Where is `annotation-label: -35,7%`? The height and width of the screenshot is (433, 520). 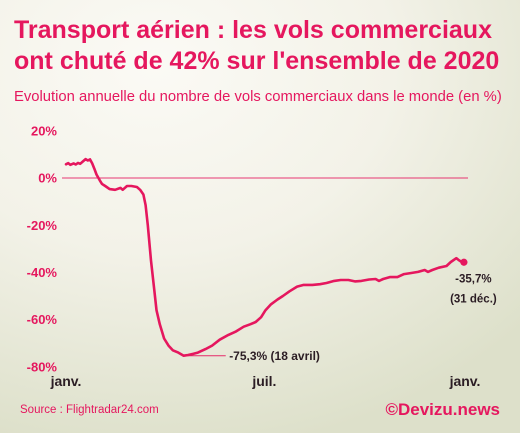
annotation-label: -35,7% is located at coordinates (473, 279).